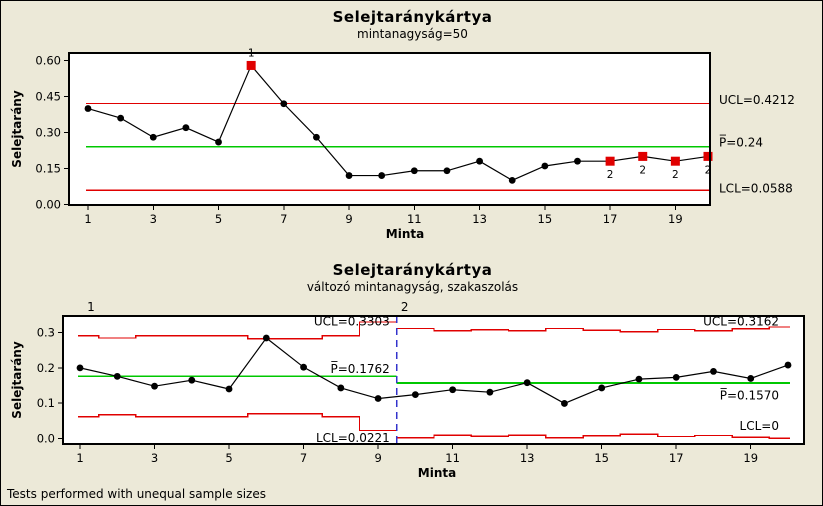 Image resolution: width=823 pixels, height=506 pixels. What do you see at coordinates (405, 307) in the screenshot?
I see `stage-label: 2` at bounding box center [405, 307].